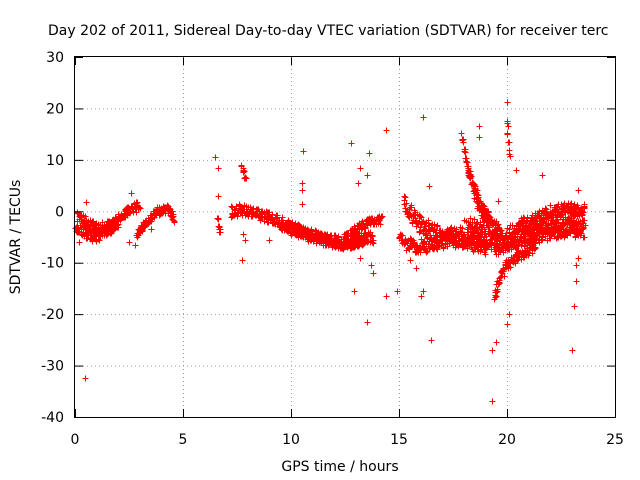  What do you see at coordinates (52, 315) in the screenshot?
I see `y-tick-label: -20` at bounding box center [52, 315].